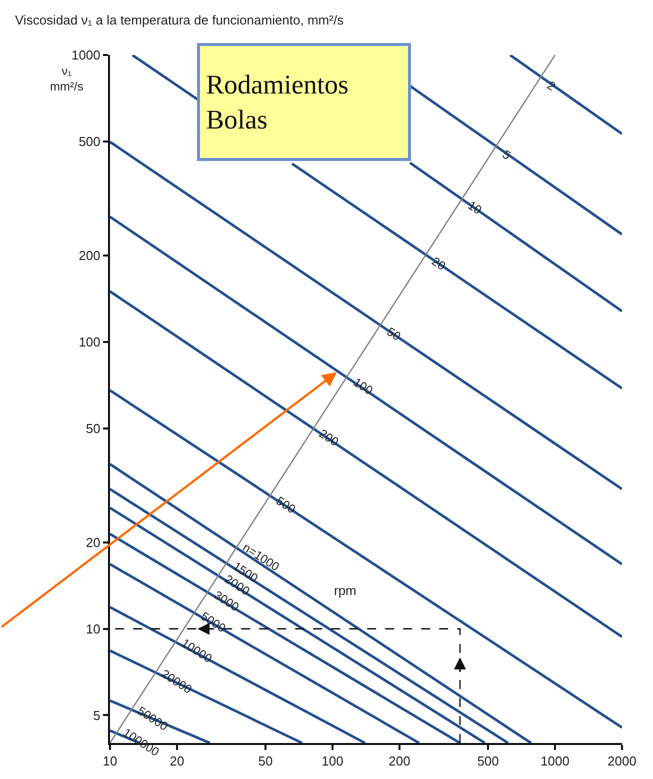 The image size is (653, 779). Describe the element at coordinates (333, 761) in the screenshot. I see `x-tick-label: 100` at that location.